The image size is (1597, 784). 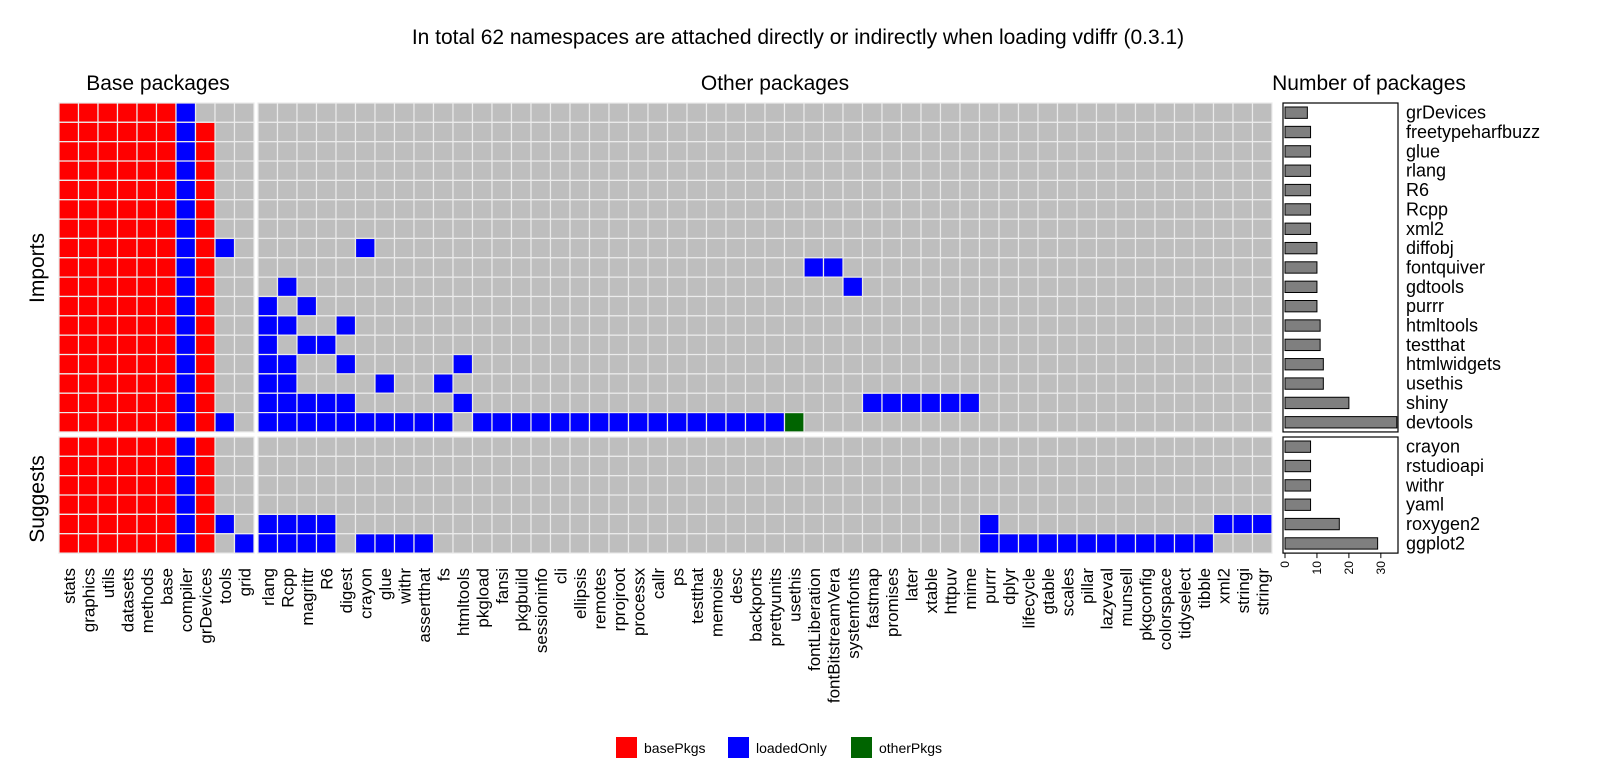 What do you see at coordinates (1145, 604) in the screenshot?
I see `column-label-pkgconfig: pkgconfig` at bounding box center [1145, 604].